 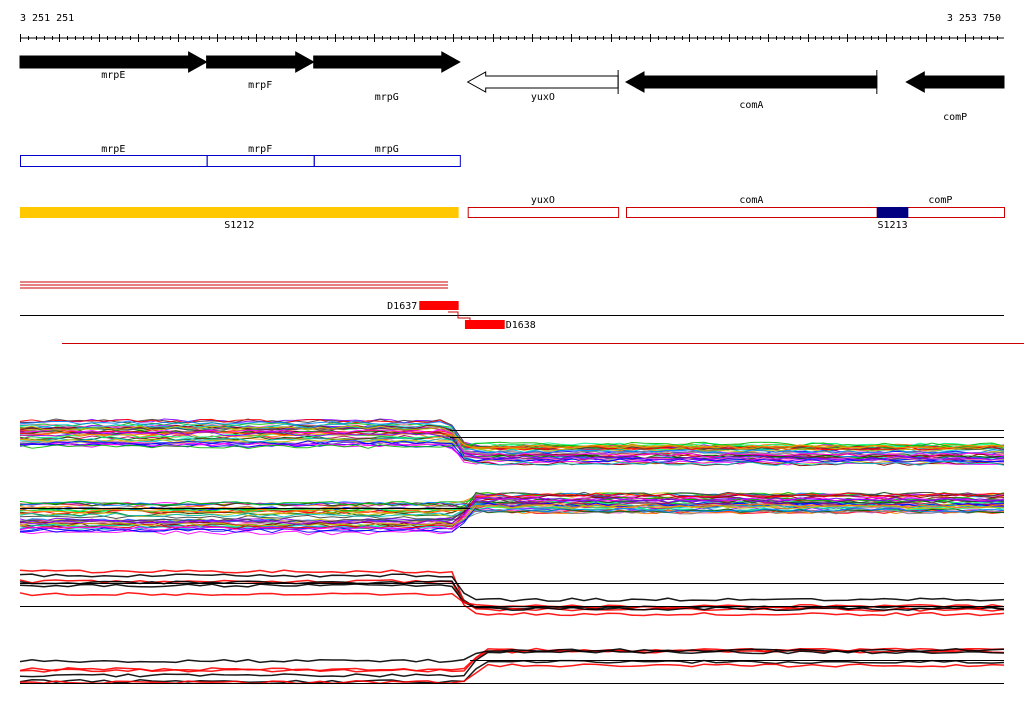 I want to click on gene-arrow-comP, so click(x=955, y=82).